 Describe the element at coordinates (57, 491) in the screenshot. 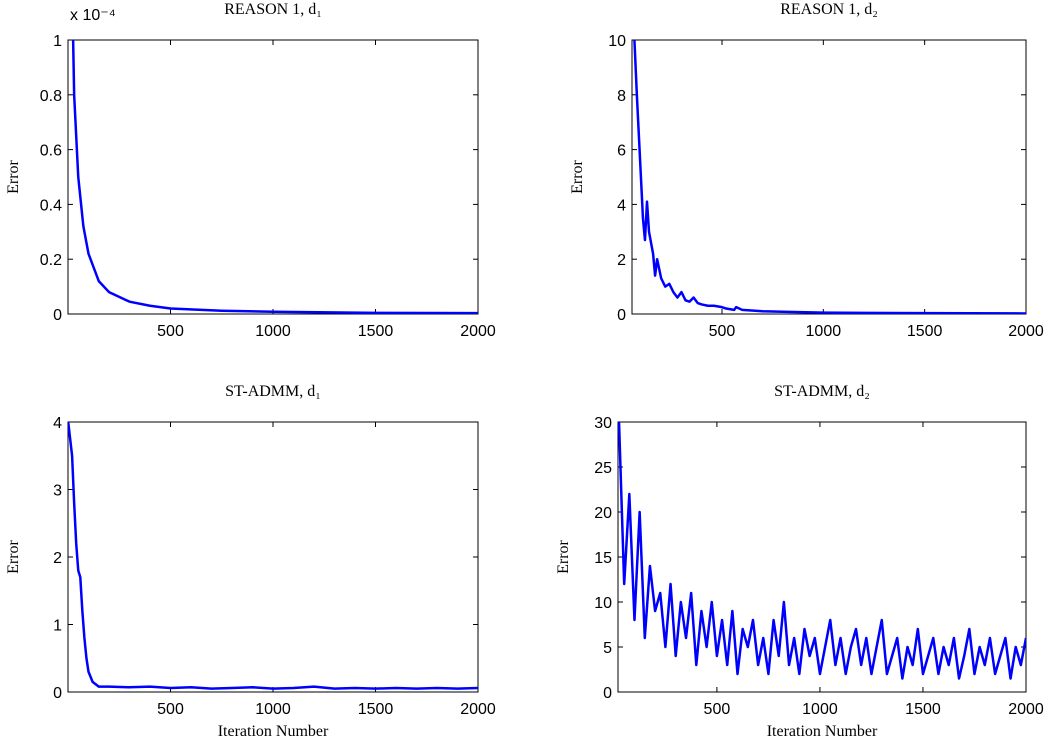

I see `y-tick-label: 3` at that location.